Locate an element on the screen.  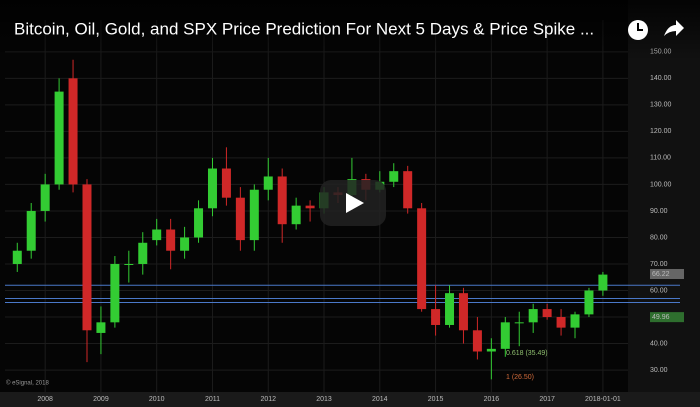
x-tick-label: 2014 is located at coordinates (380, 399).